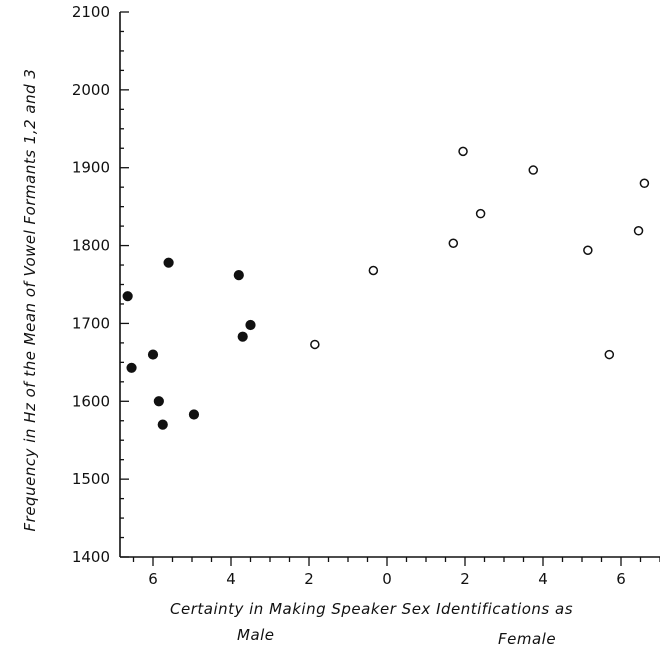  What do you see at coordinates (91, 557) in the screenshot?
I see `y-tick-label: 1400` at bounding box center [91, 557].